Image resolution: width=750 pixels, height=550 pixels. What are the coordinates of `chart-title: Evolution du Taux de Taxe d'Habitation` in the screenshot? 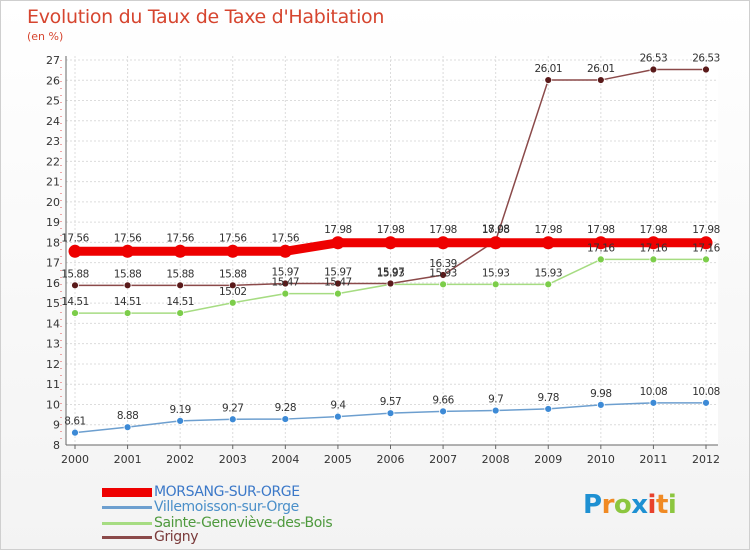 It's located at (206, 17).